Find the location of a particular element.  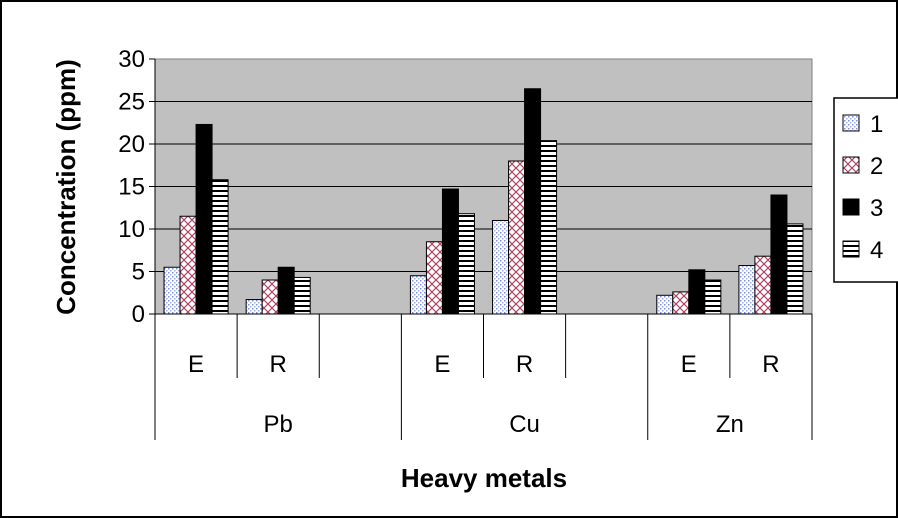

y-axis-title: Concentration (ppm) is located at coordinates (66, 187).